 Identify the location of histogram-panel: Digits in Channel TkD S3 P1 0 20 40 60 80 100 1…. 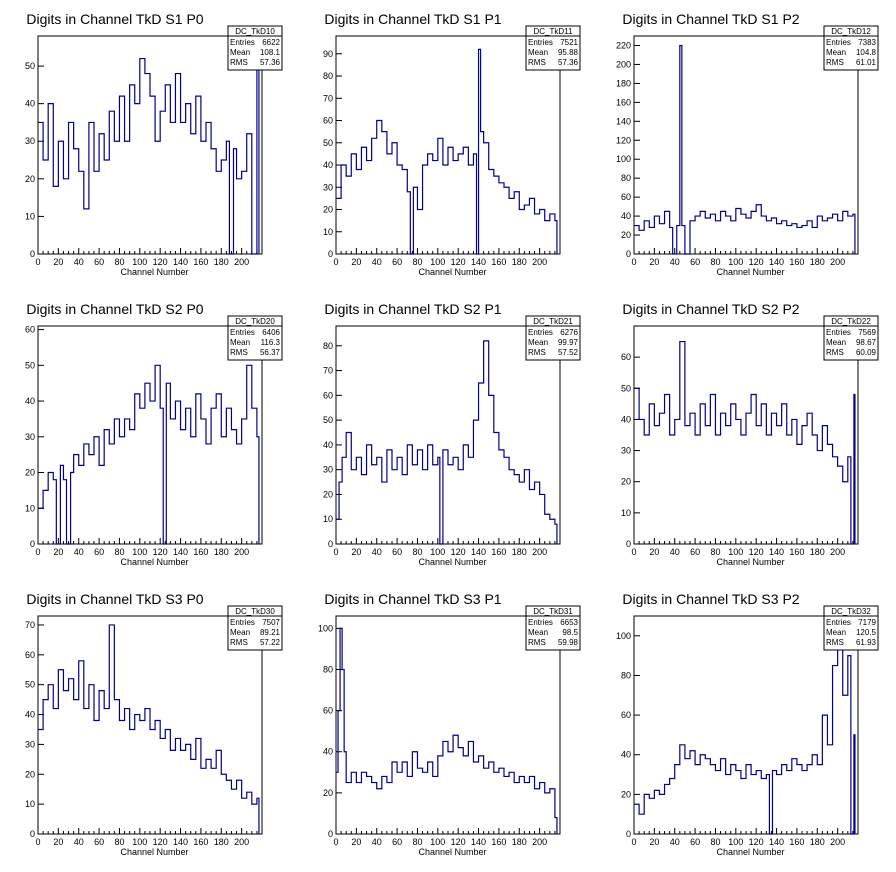
(449, 724).